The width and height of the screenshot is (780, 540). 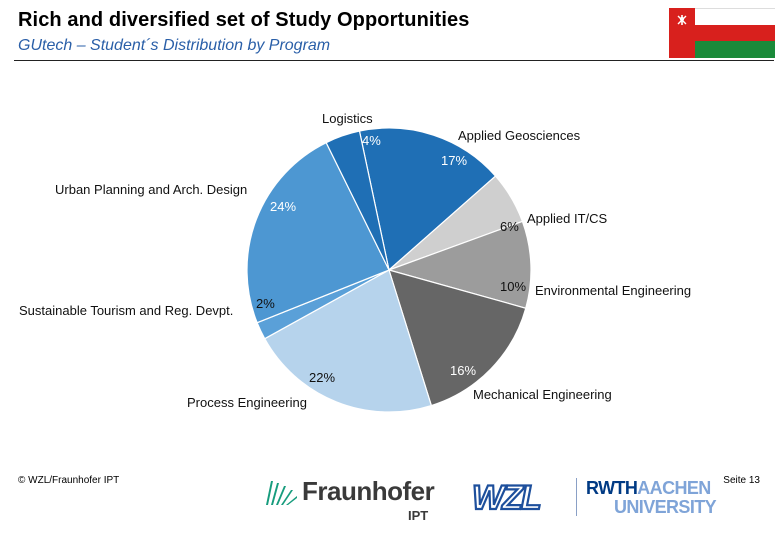 I want to click on slice-value-applied-it-cs: 6%, so click(x=509, y=226).